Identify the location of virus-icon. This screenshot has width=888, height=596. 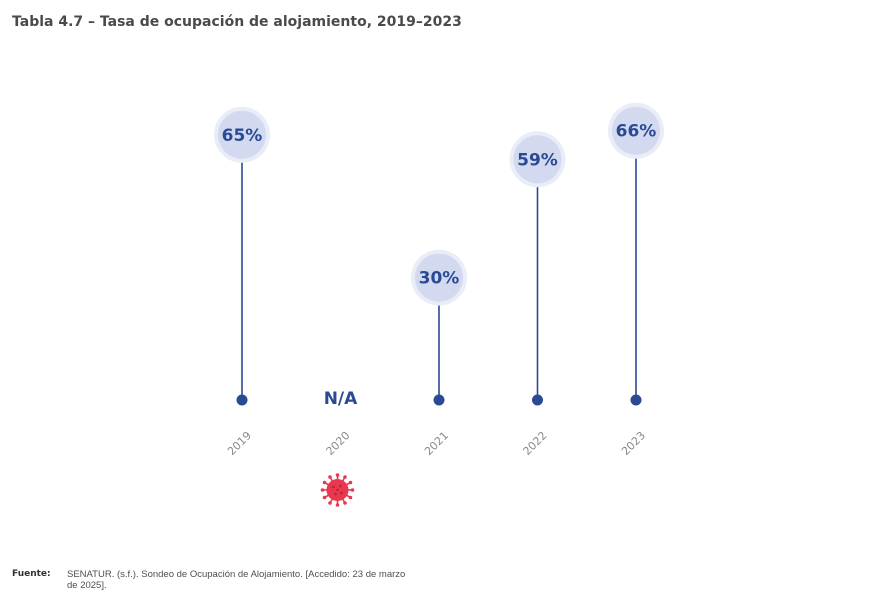
(337, 490).